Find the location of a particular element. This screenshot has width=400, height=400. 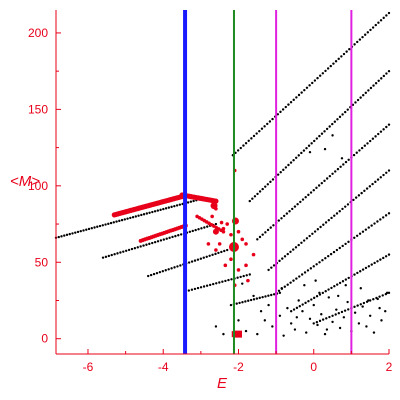

point-s0-x42 is located at coordinates (261, 311).